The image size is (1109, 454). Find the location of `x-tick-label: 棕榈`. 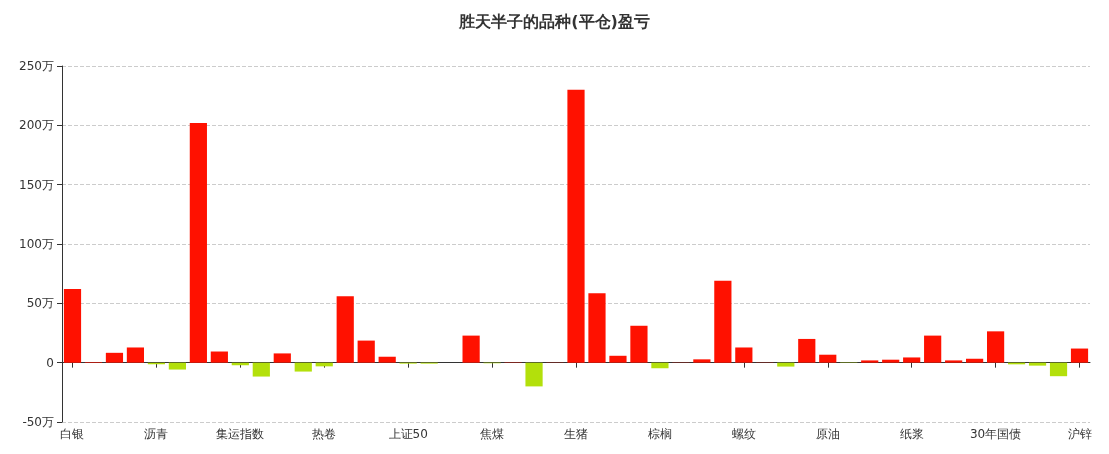

x-tick-label: 棕榈 is located at coordinates (659, 434).